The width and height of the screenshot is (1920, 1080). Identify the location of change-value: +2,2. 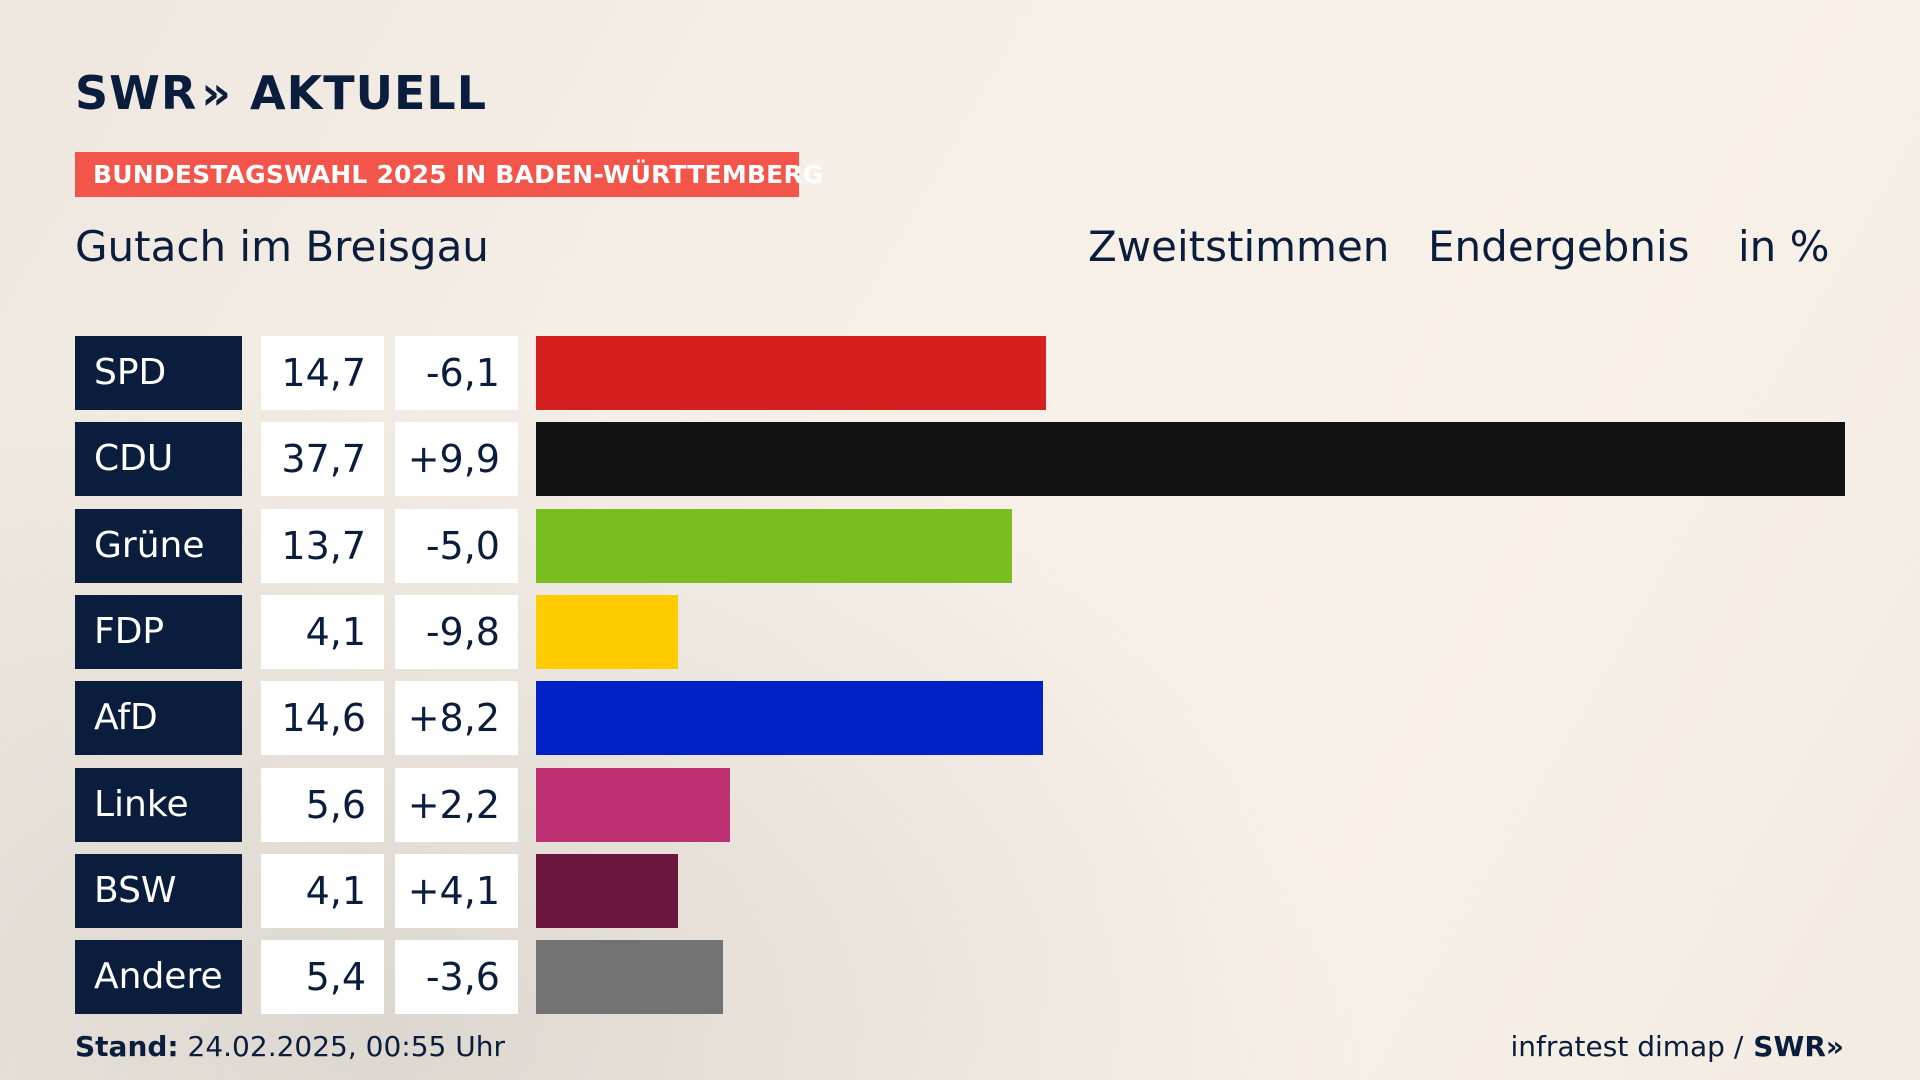
(456, 805).